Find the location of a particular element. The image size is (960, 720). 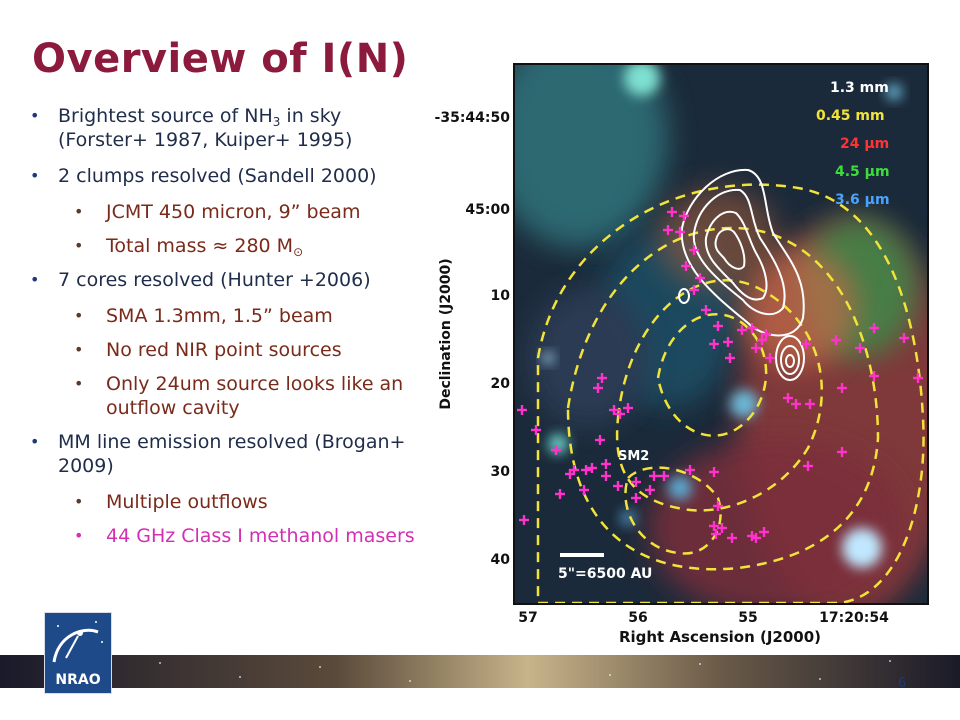

bullet-text: Multiple outflows is located at coordinates (187, 502).